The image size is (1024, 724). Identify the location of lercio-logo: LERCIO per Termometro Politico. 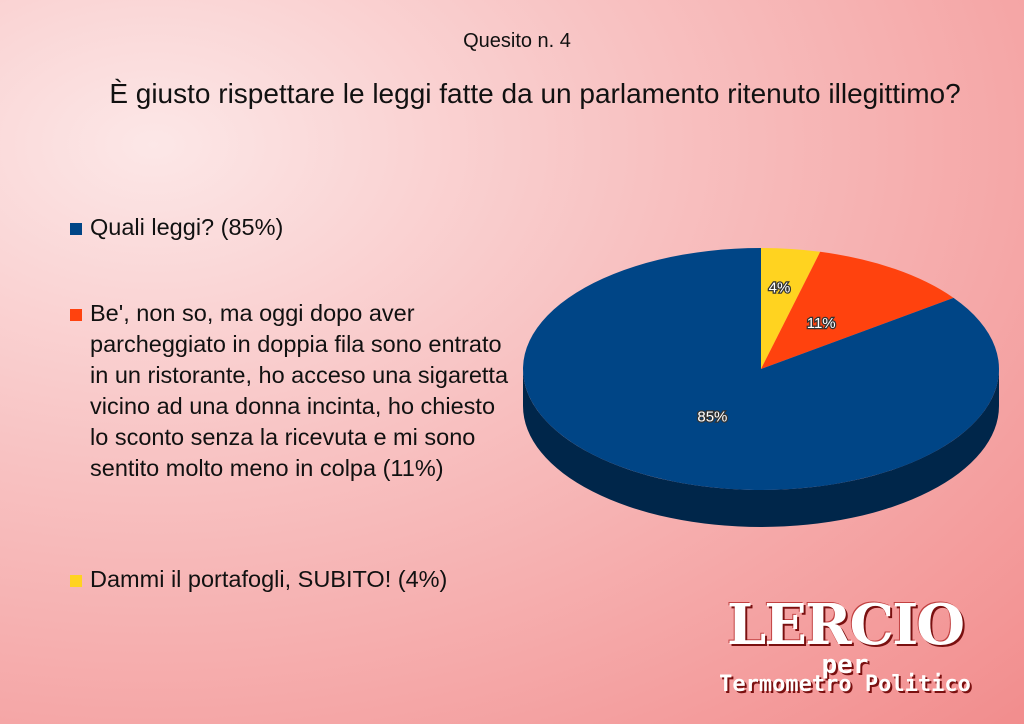
(845, 645).